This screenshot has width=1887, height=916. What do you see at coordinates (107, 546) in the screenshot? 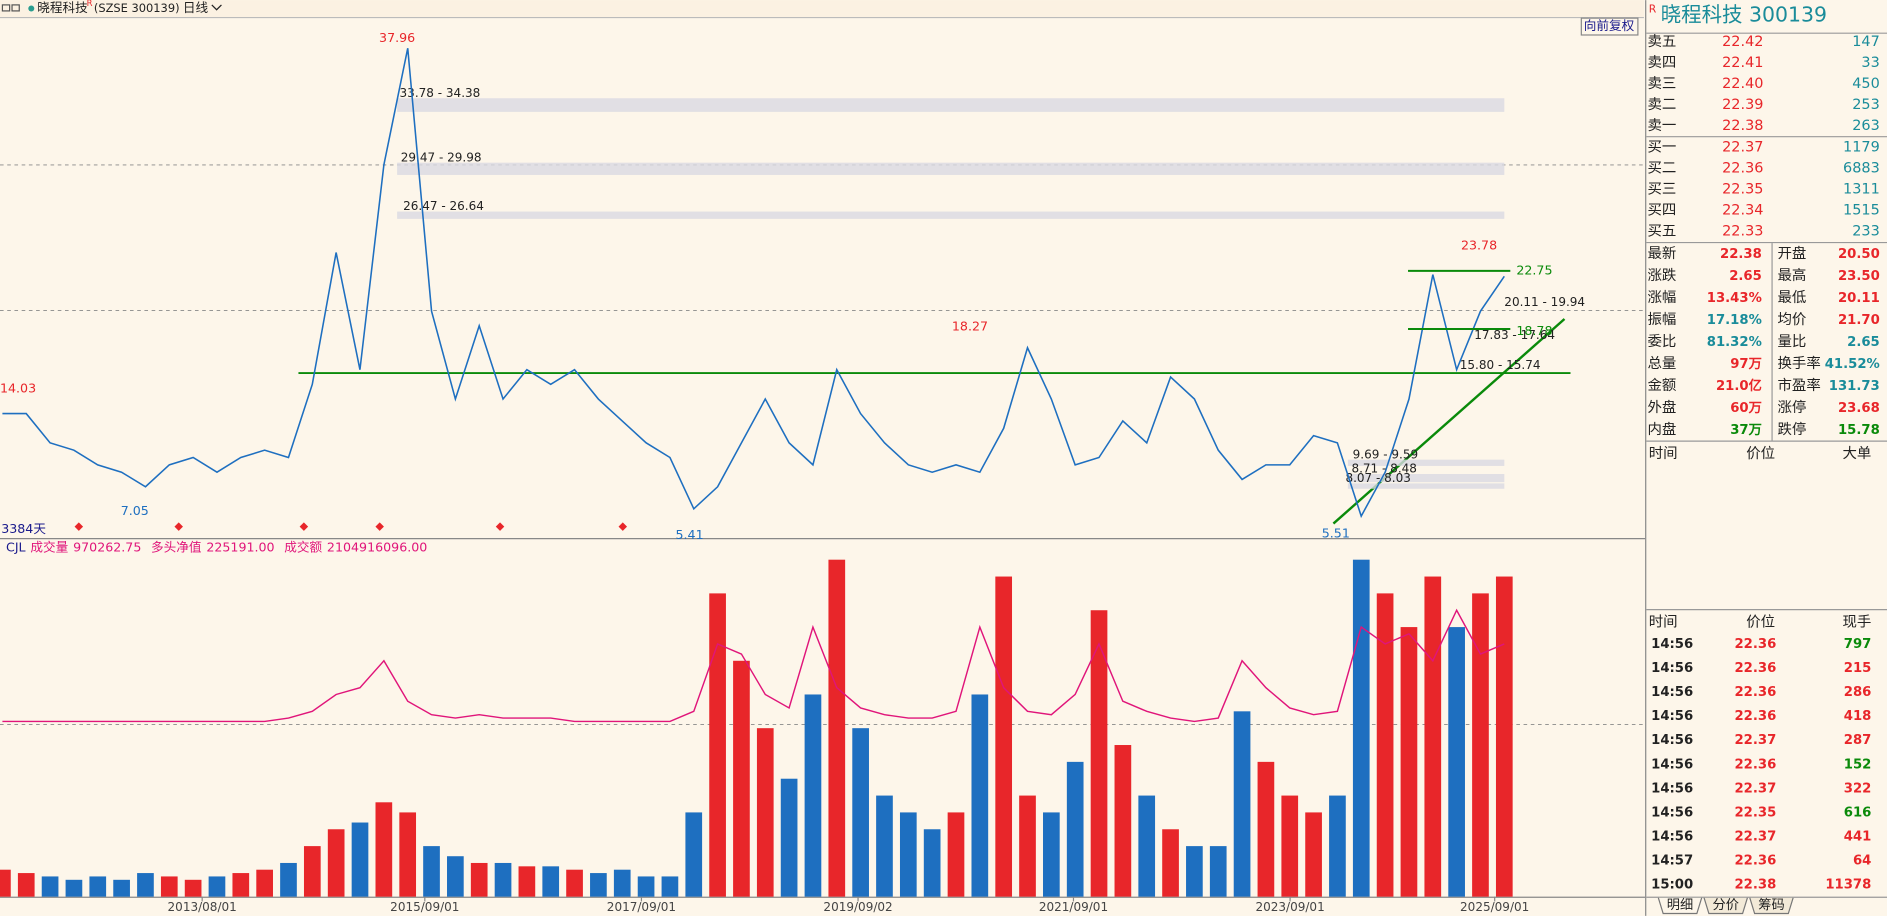
I see `legend-value: 970262.75` at bounding box center [107, 546].